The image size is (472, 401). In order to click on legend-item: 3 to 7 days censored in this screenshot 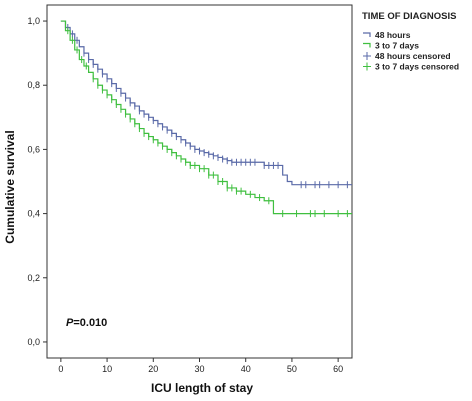, I will do `click(411, 67)`.